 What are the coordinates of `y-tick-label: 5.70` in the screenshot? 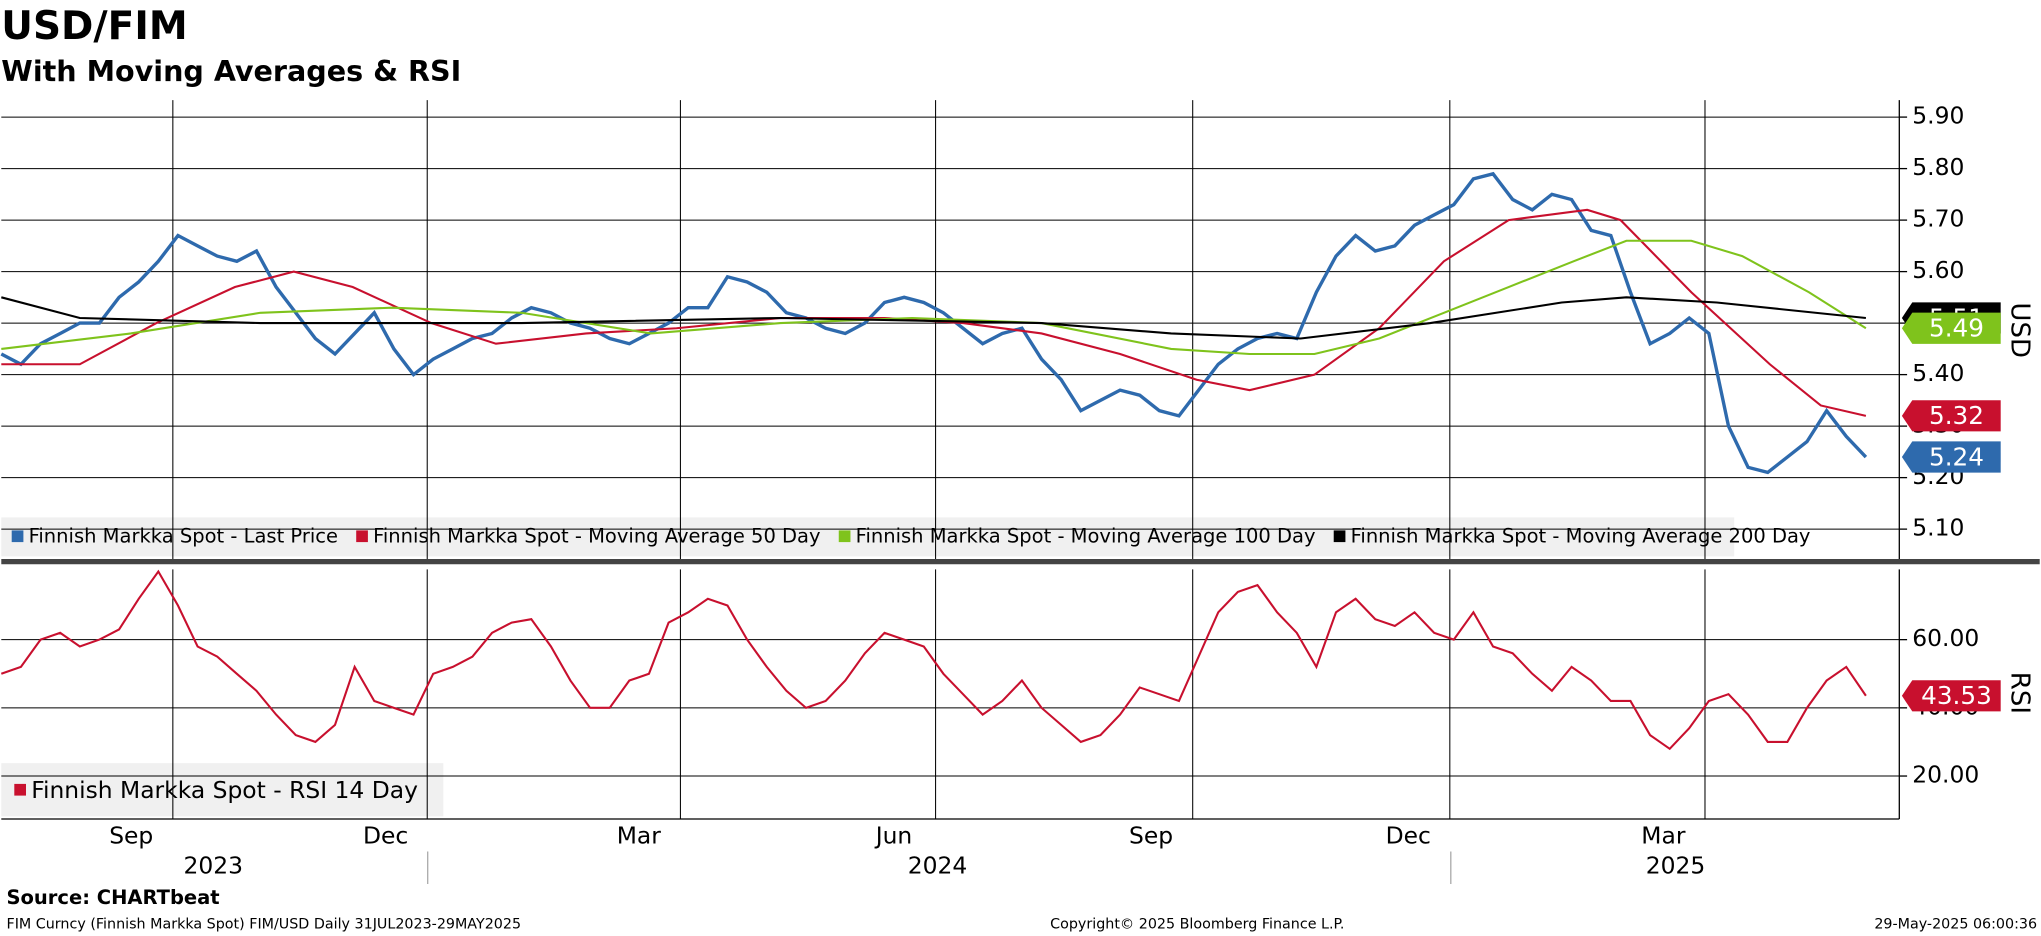 It's located at (1938, 219).